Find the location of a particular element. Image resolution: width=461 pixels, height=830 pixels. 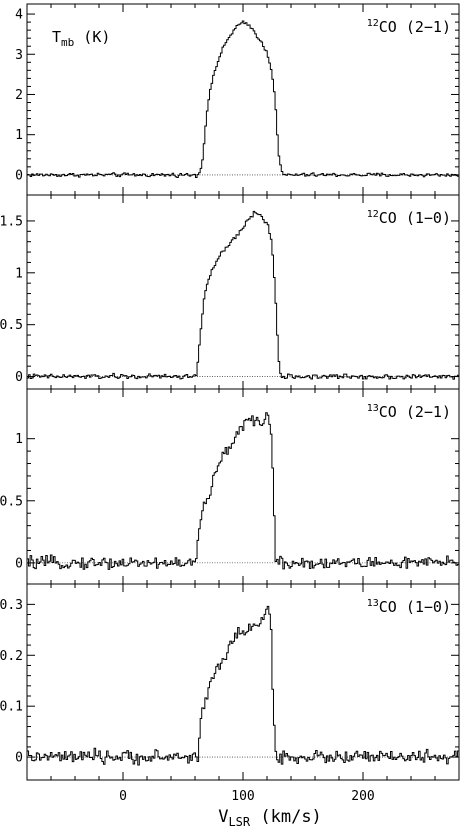

x-tick-label: 0 is located at coordinates (123, 796).